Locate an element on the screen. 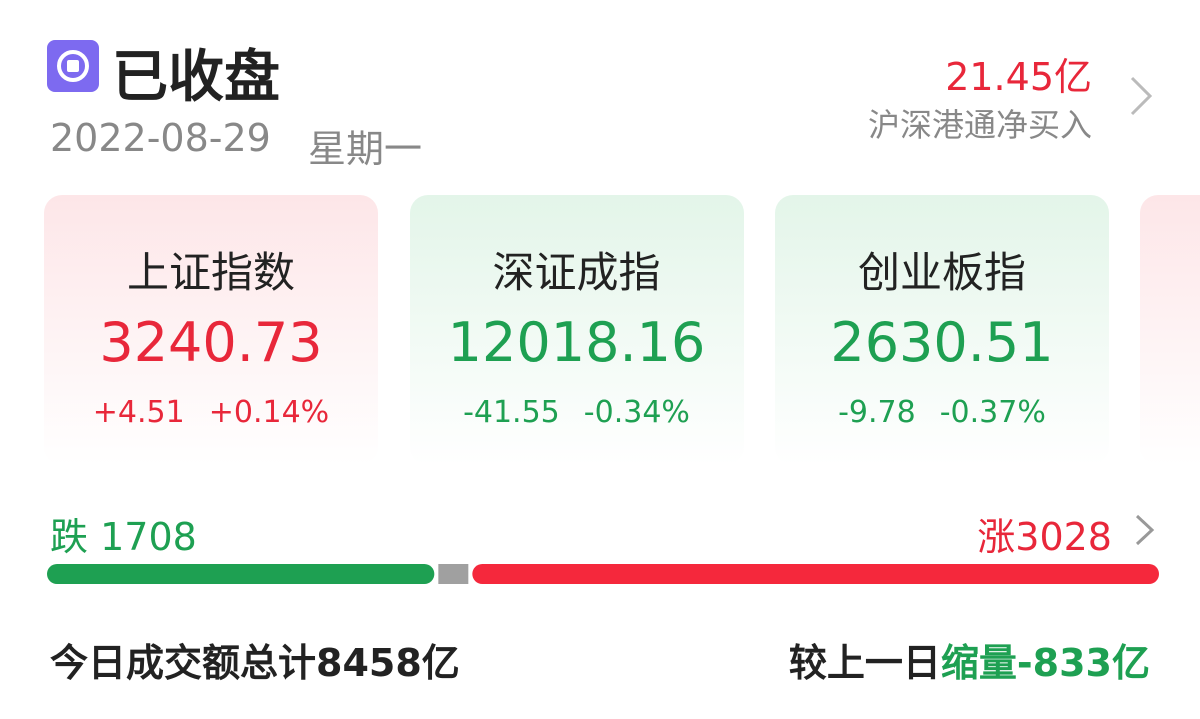 This screenshot has width=1200, height=719. turnover-label: 今日成交额总计 is located at coordinates (183, 663).